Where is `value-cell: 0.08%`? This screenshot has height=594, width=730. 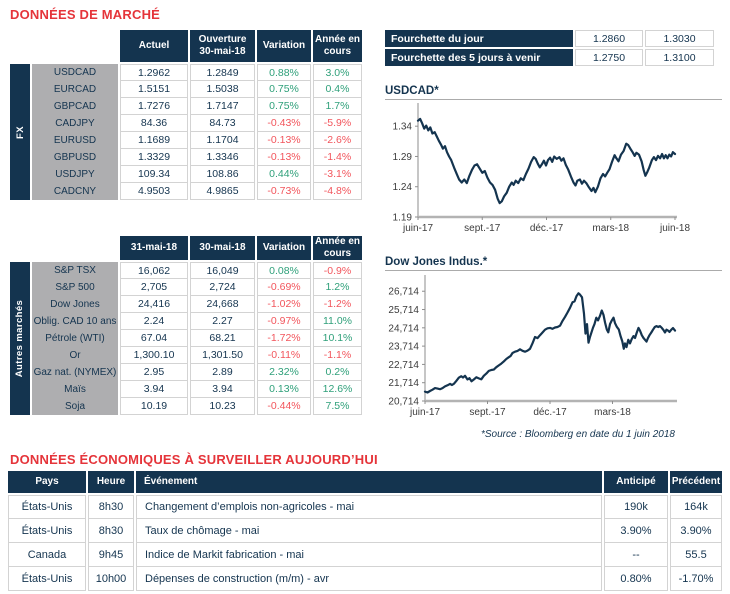 value-cell: 0.08% is located at coordinates (284, 270).